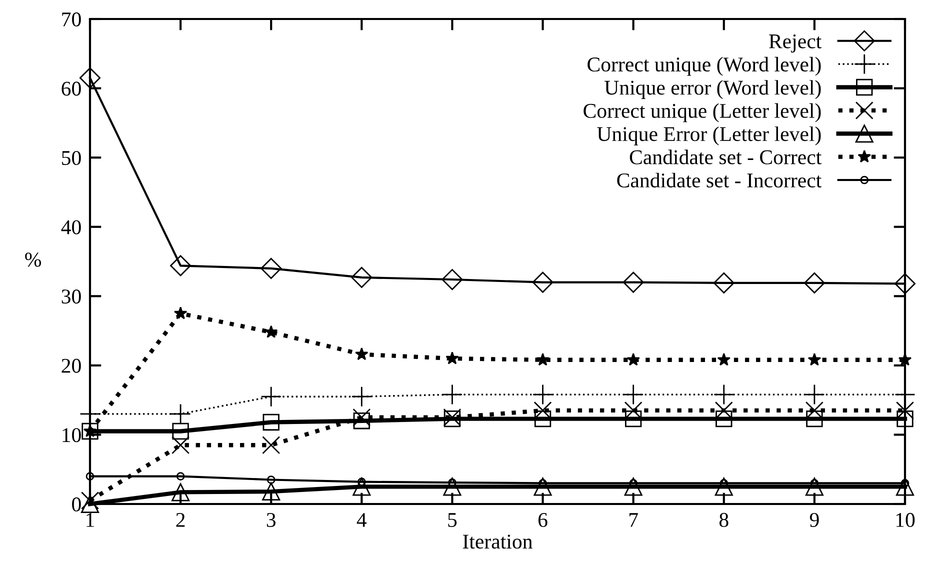 The width and height of the screenshot is (926, 579). I want to click on y-tick-label: 30, so click(71, 297).